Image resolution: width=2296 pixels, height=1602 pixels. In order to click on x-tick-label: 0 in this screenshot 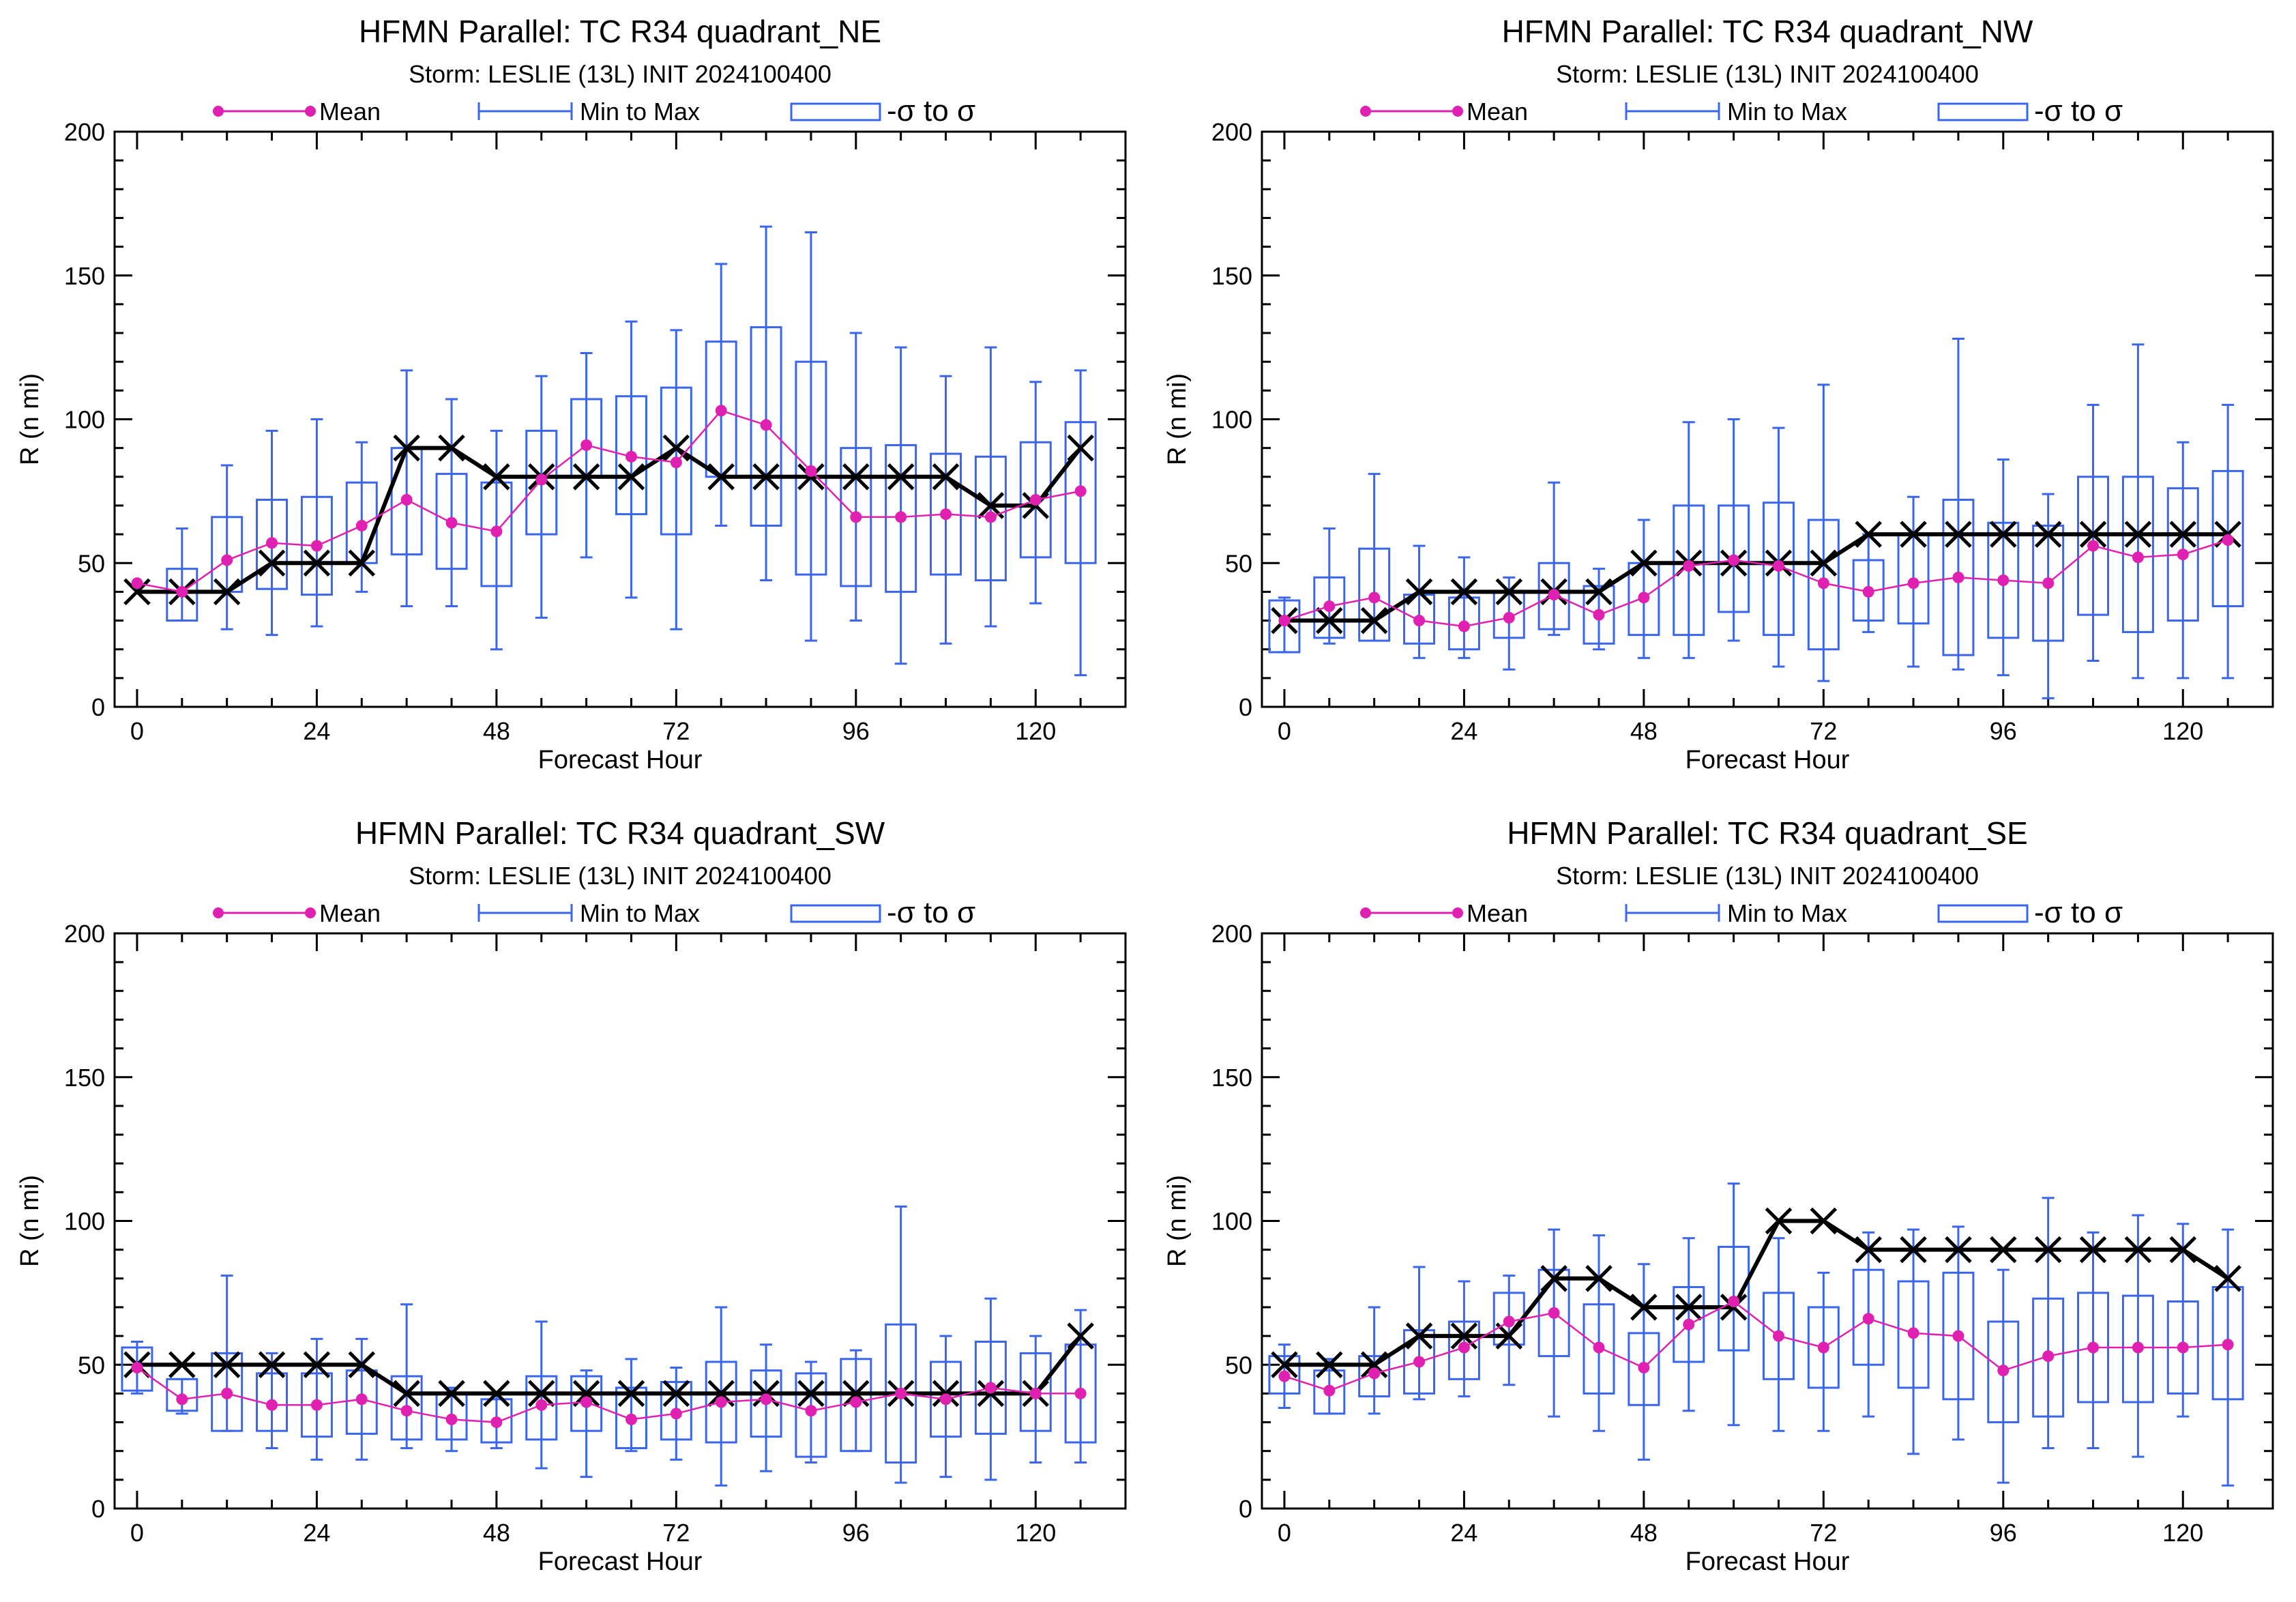, I will do `click(137, 731)`.